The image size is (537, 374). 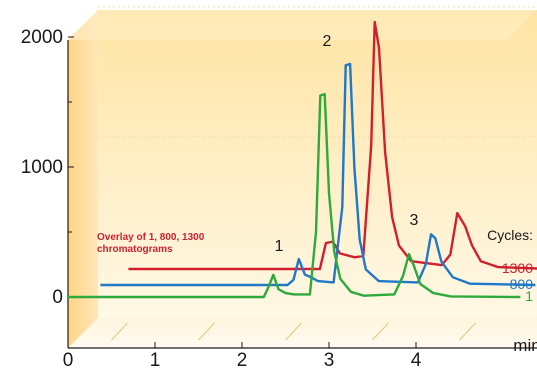 What do you see at coordinates (151, 237) in the screenshot?
I see `overlay-annotation-line-1: Overlay of 1, 800, 1300` at bounding box center [151, 237].